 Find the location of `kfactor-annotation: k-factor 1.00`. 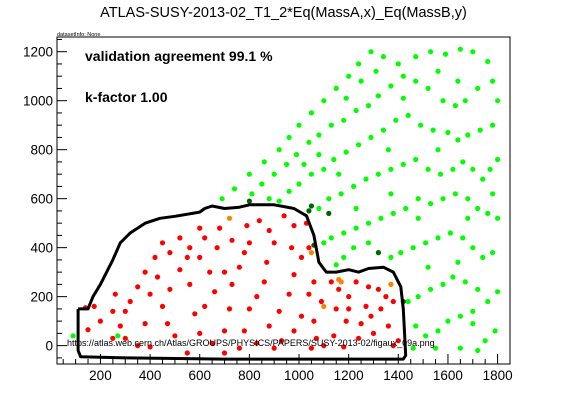

kfactor-annotation: k-factor 1.00 is located at coordinates (126, 97).